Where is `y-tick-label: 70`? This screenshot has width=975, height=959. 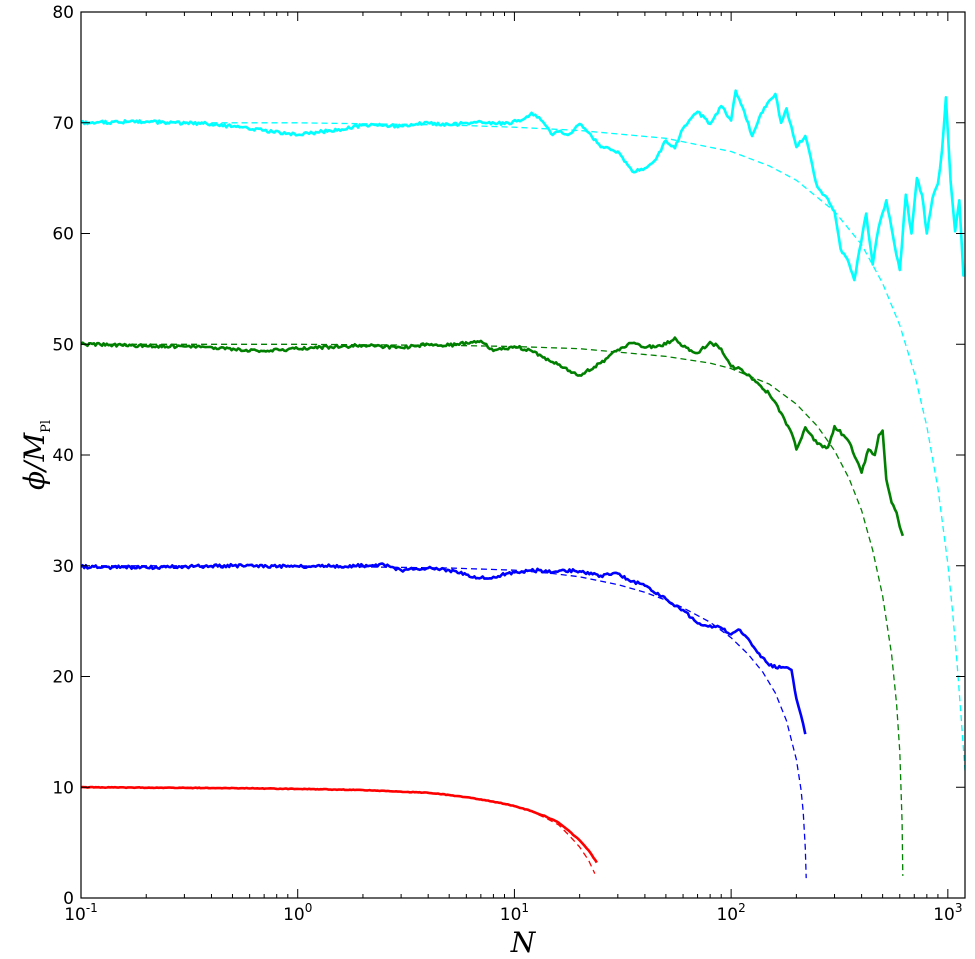 y-tick-label: 70 is located at coordinates (63, 124).